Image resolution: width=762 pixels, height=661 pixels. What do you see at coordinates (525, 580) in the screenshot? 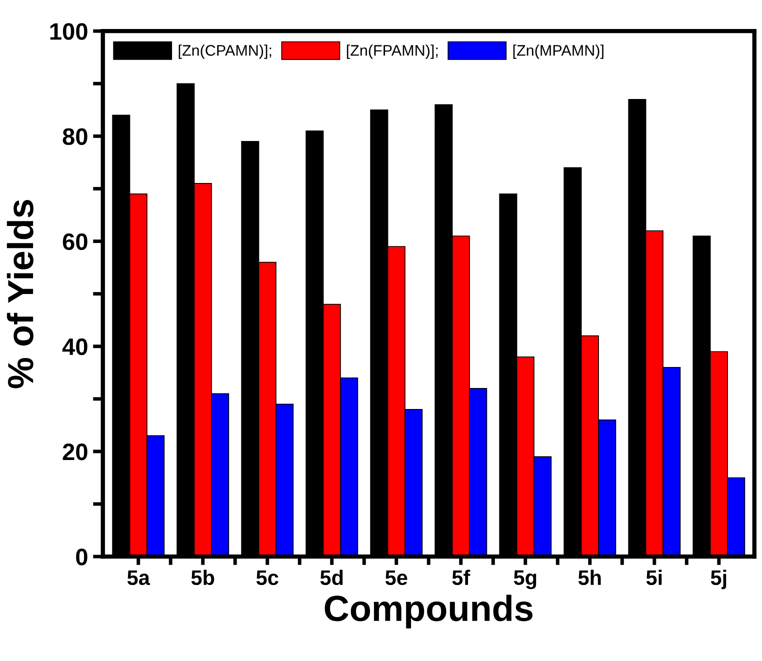
I see `x-tick-label: 5g` at bounding box center [525, 580].